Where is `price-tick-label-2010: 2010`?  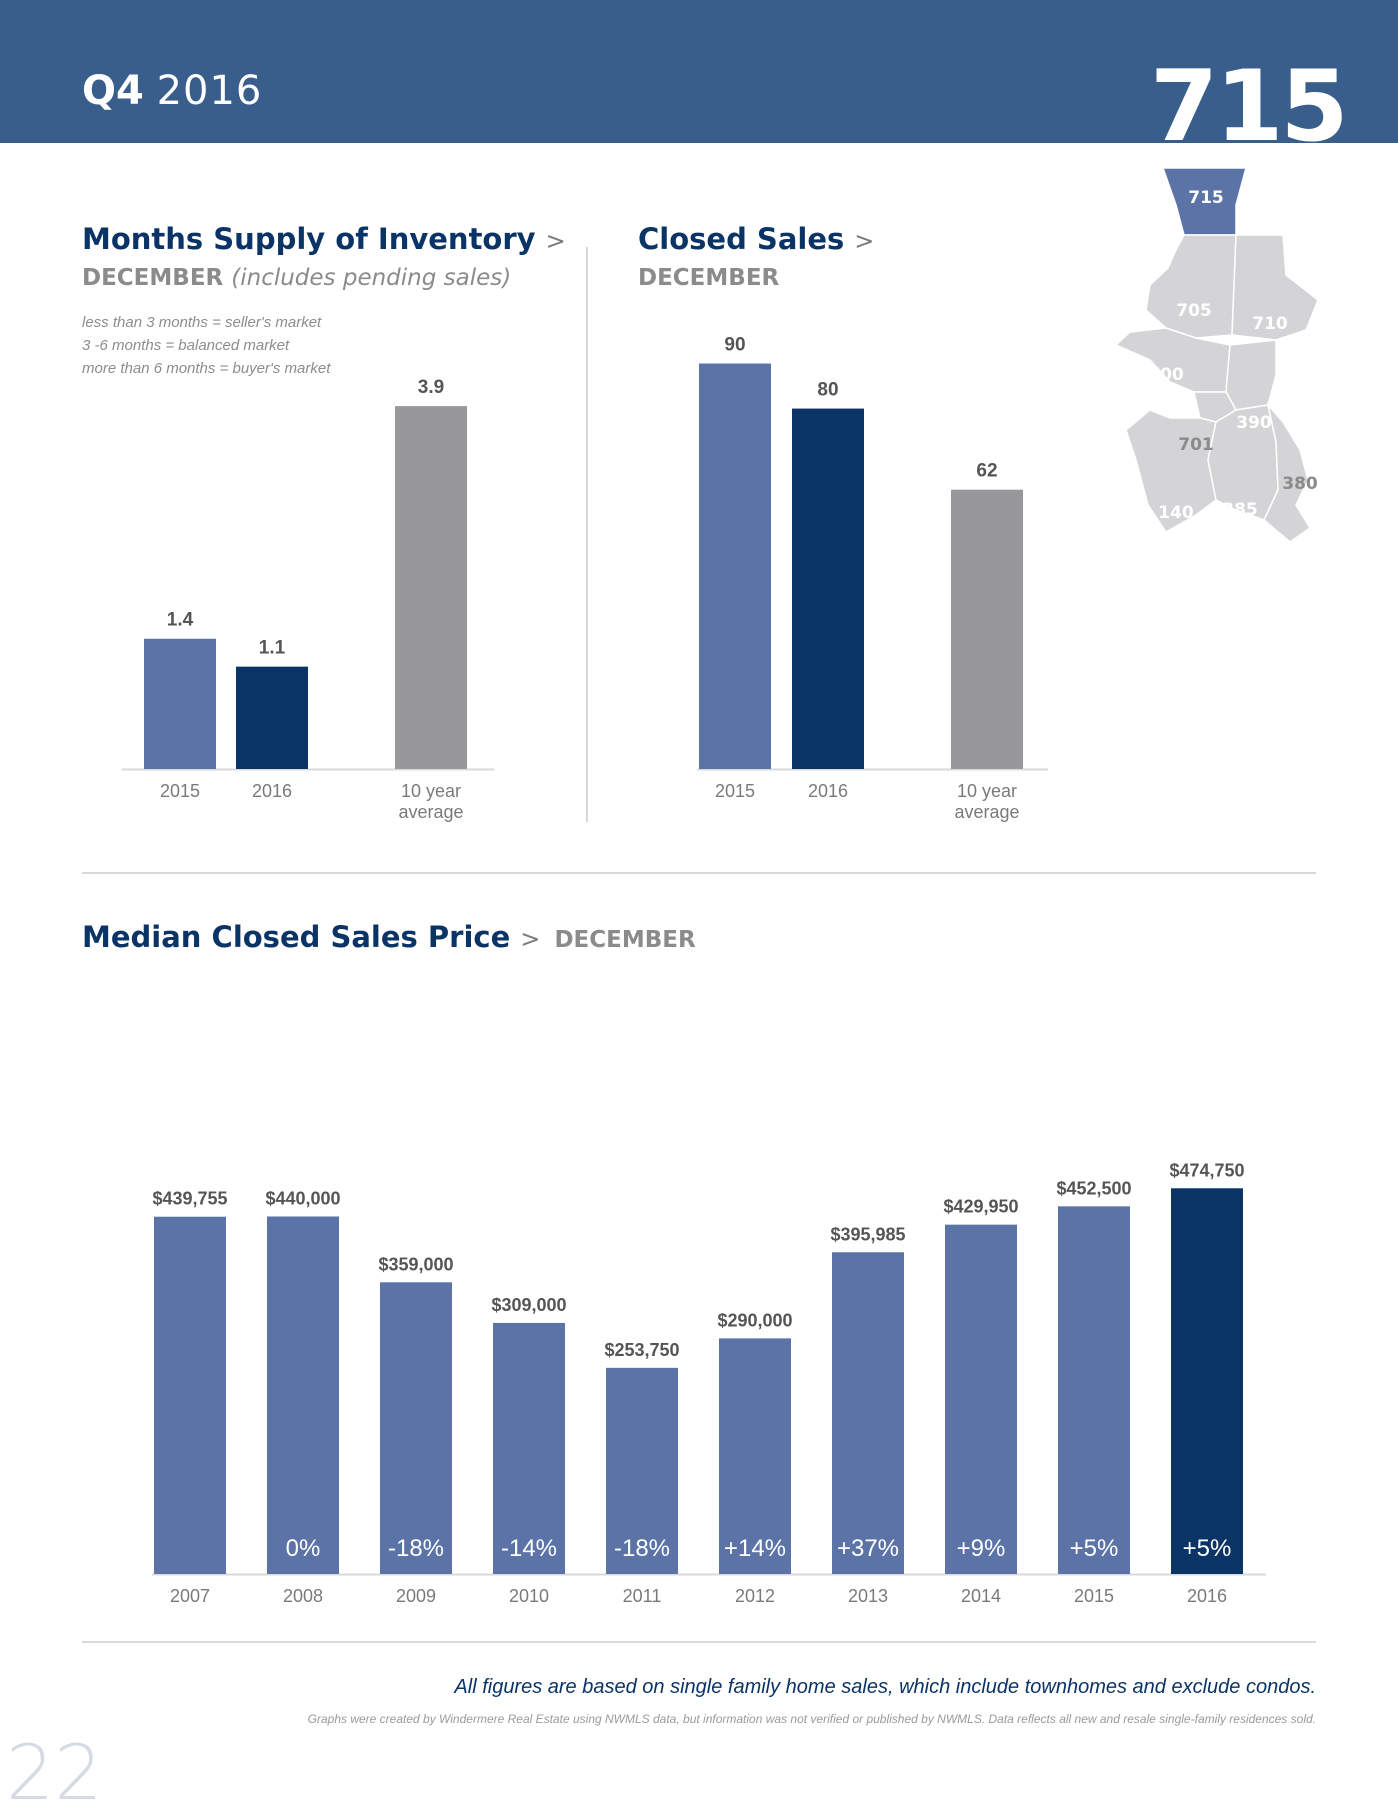 price-tick-label-2010: 2010 is located at coordinates (529, 1596).